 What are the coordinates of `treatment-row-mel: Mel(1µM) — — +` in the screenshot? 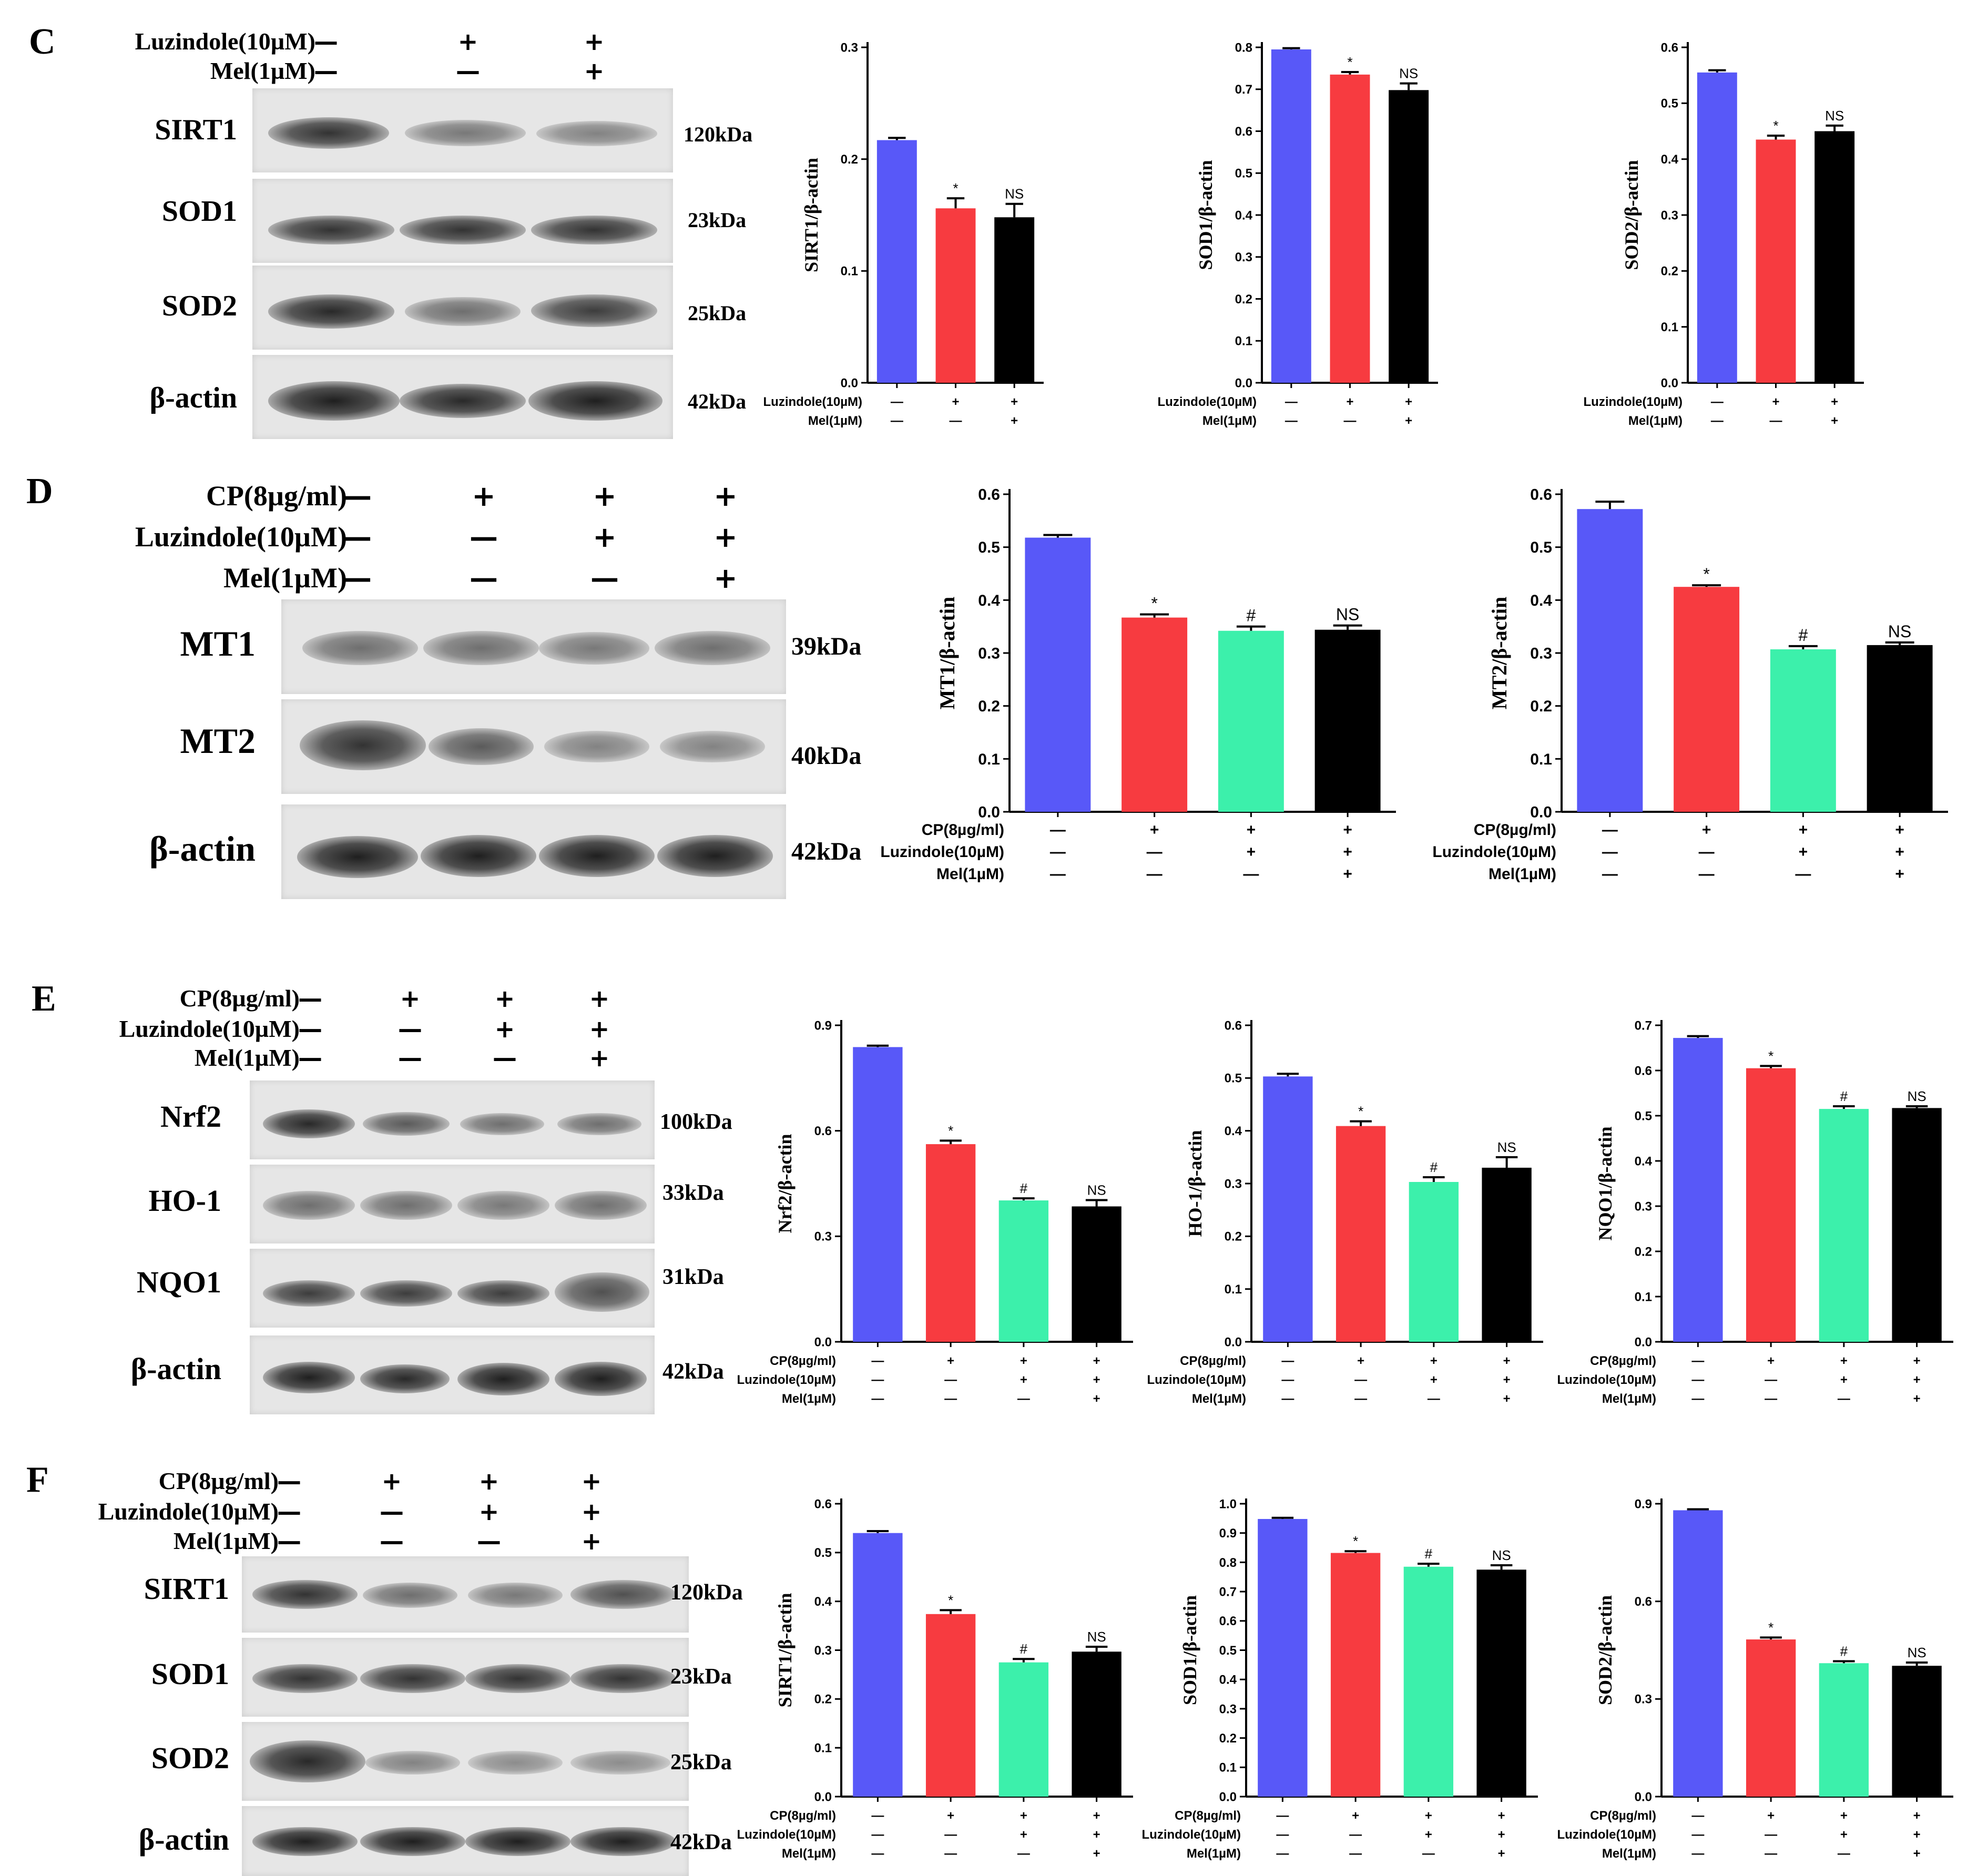 It's located at (436, 72).